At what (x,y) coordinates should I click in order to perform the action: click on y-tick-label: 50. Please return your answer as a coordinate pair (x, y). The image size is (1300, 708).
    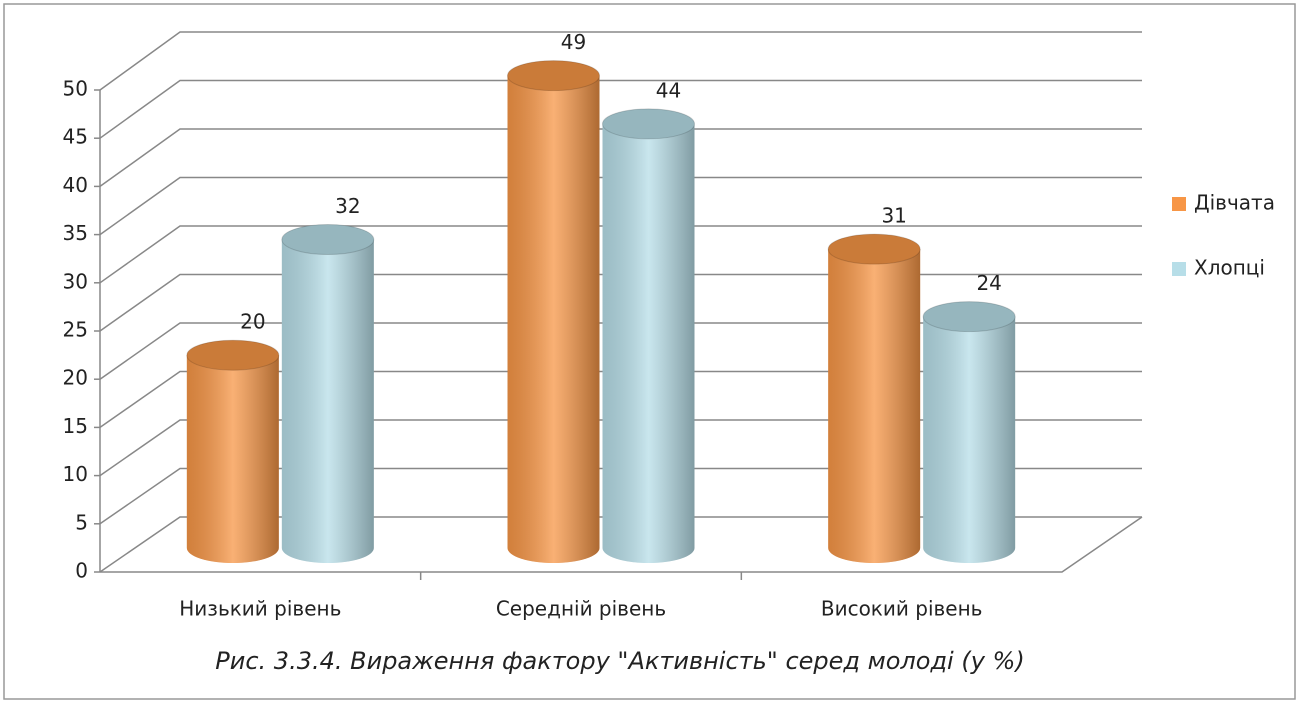
    Looking at the image, I should click on (75, 89).